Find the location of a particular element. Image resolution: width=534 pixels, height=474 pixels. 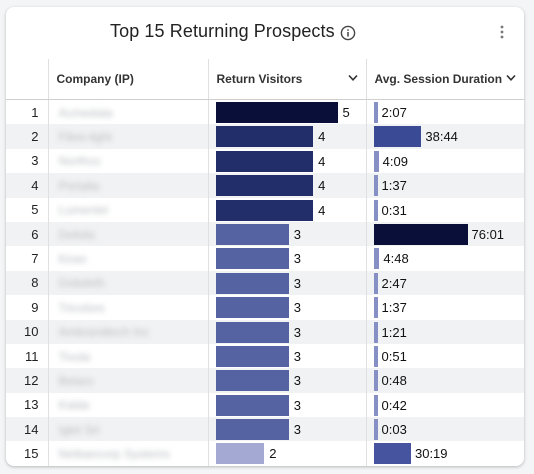

table-row: 10 Ambrandtech Inc 3 1:21 is located at coordinates (265, 331).